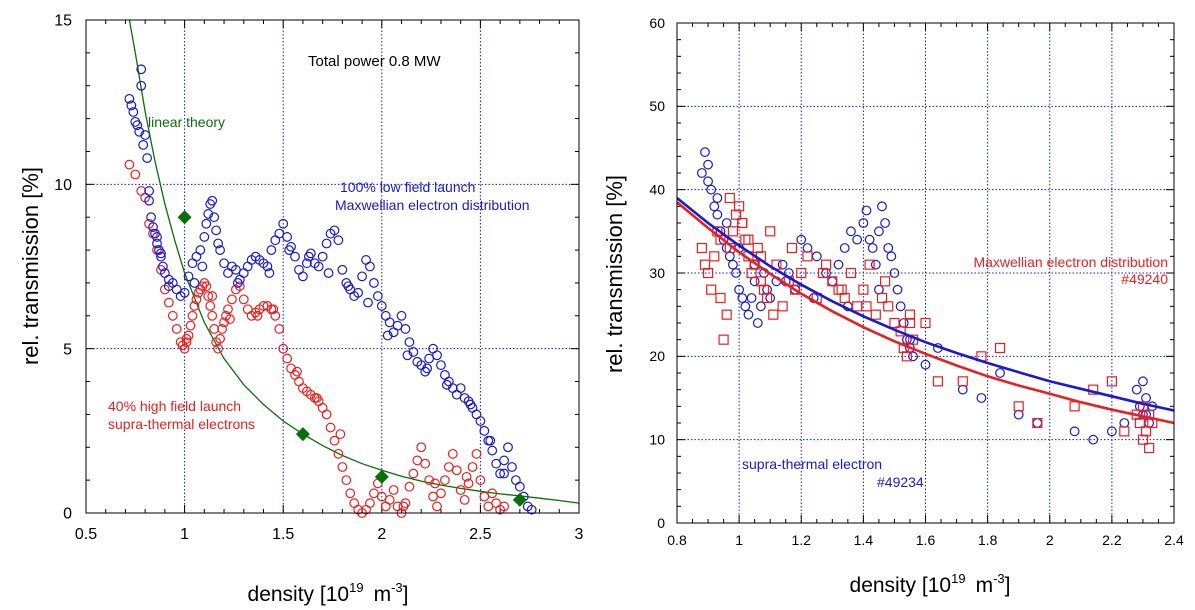 The image size is (1195, 610). Describe the element at coordinates (397, 587) in the screenshot. I see `left-xlabel-unit-sup: -3` at that location.